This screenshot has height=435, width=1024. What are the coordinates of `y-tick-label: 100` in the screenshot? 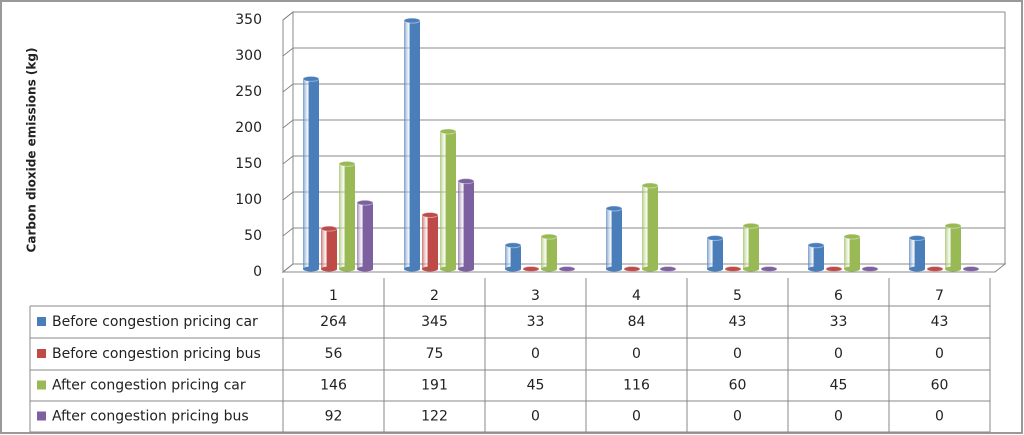 It's located at (248, 200).